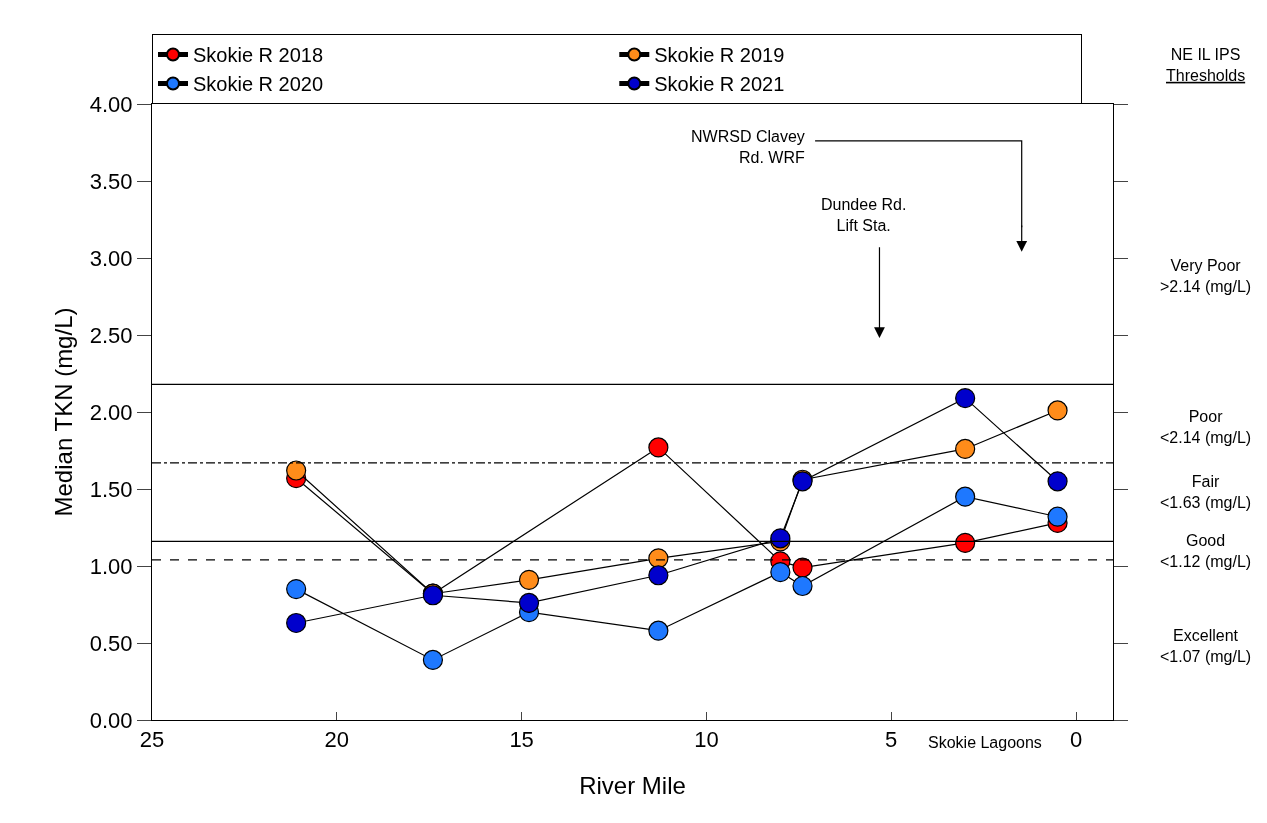  I want to click on y-tick-label: 0.50, so click(111, 643).